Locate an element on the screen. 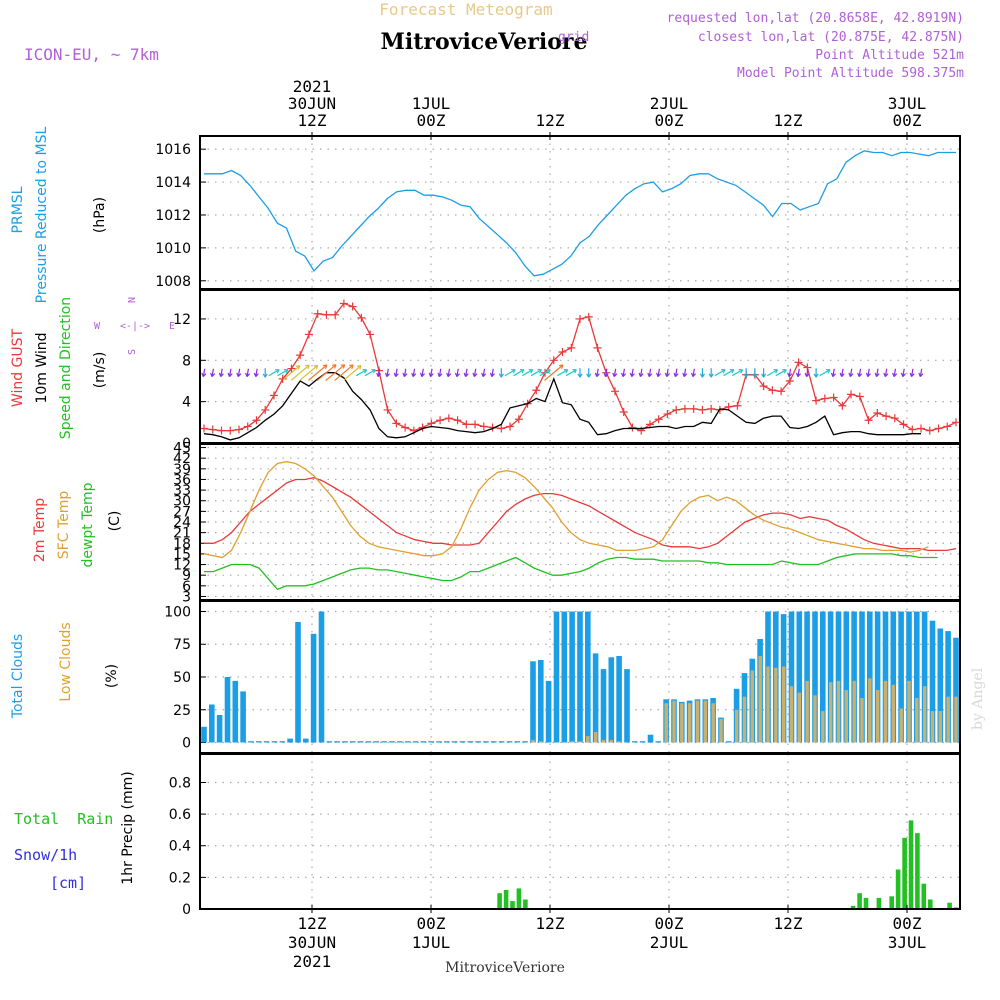 The image size is (1000, 1000). ytick-label-wind: 4 is located at coordinates (186, 403).